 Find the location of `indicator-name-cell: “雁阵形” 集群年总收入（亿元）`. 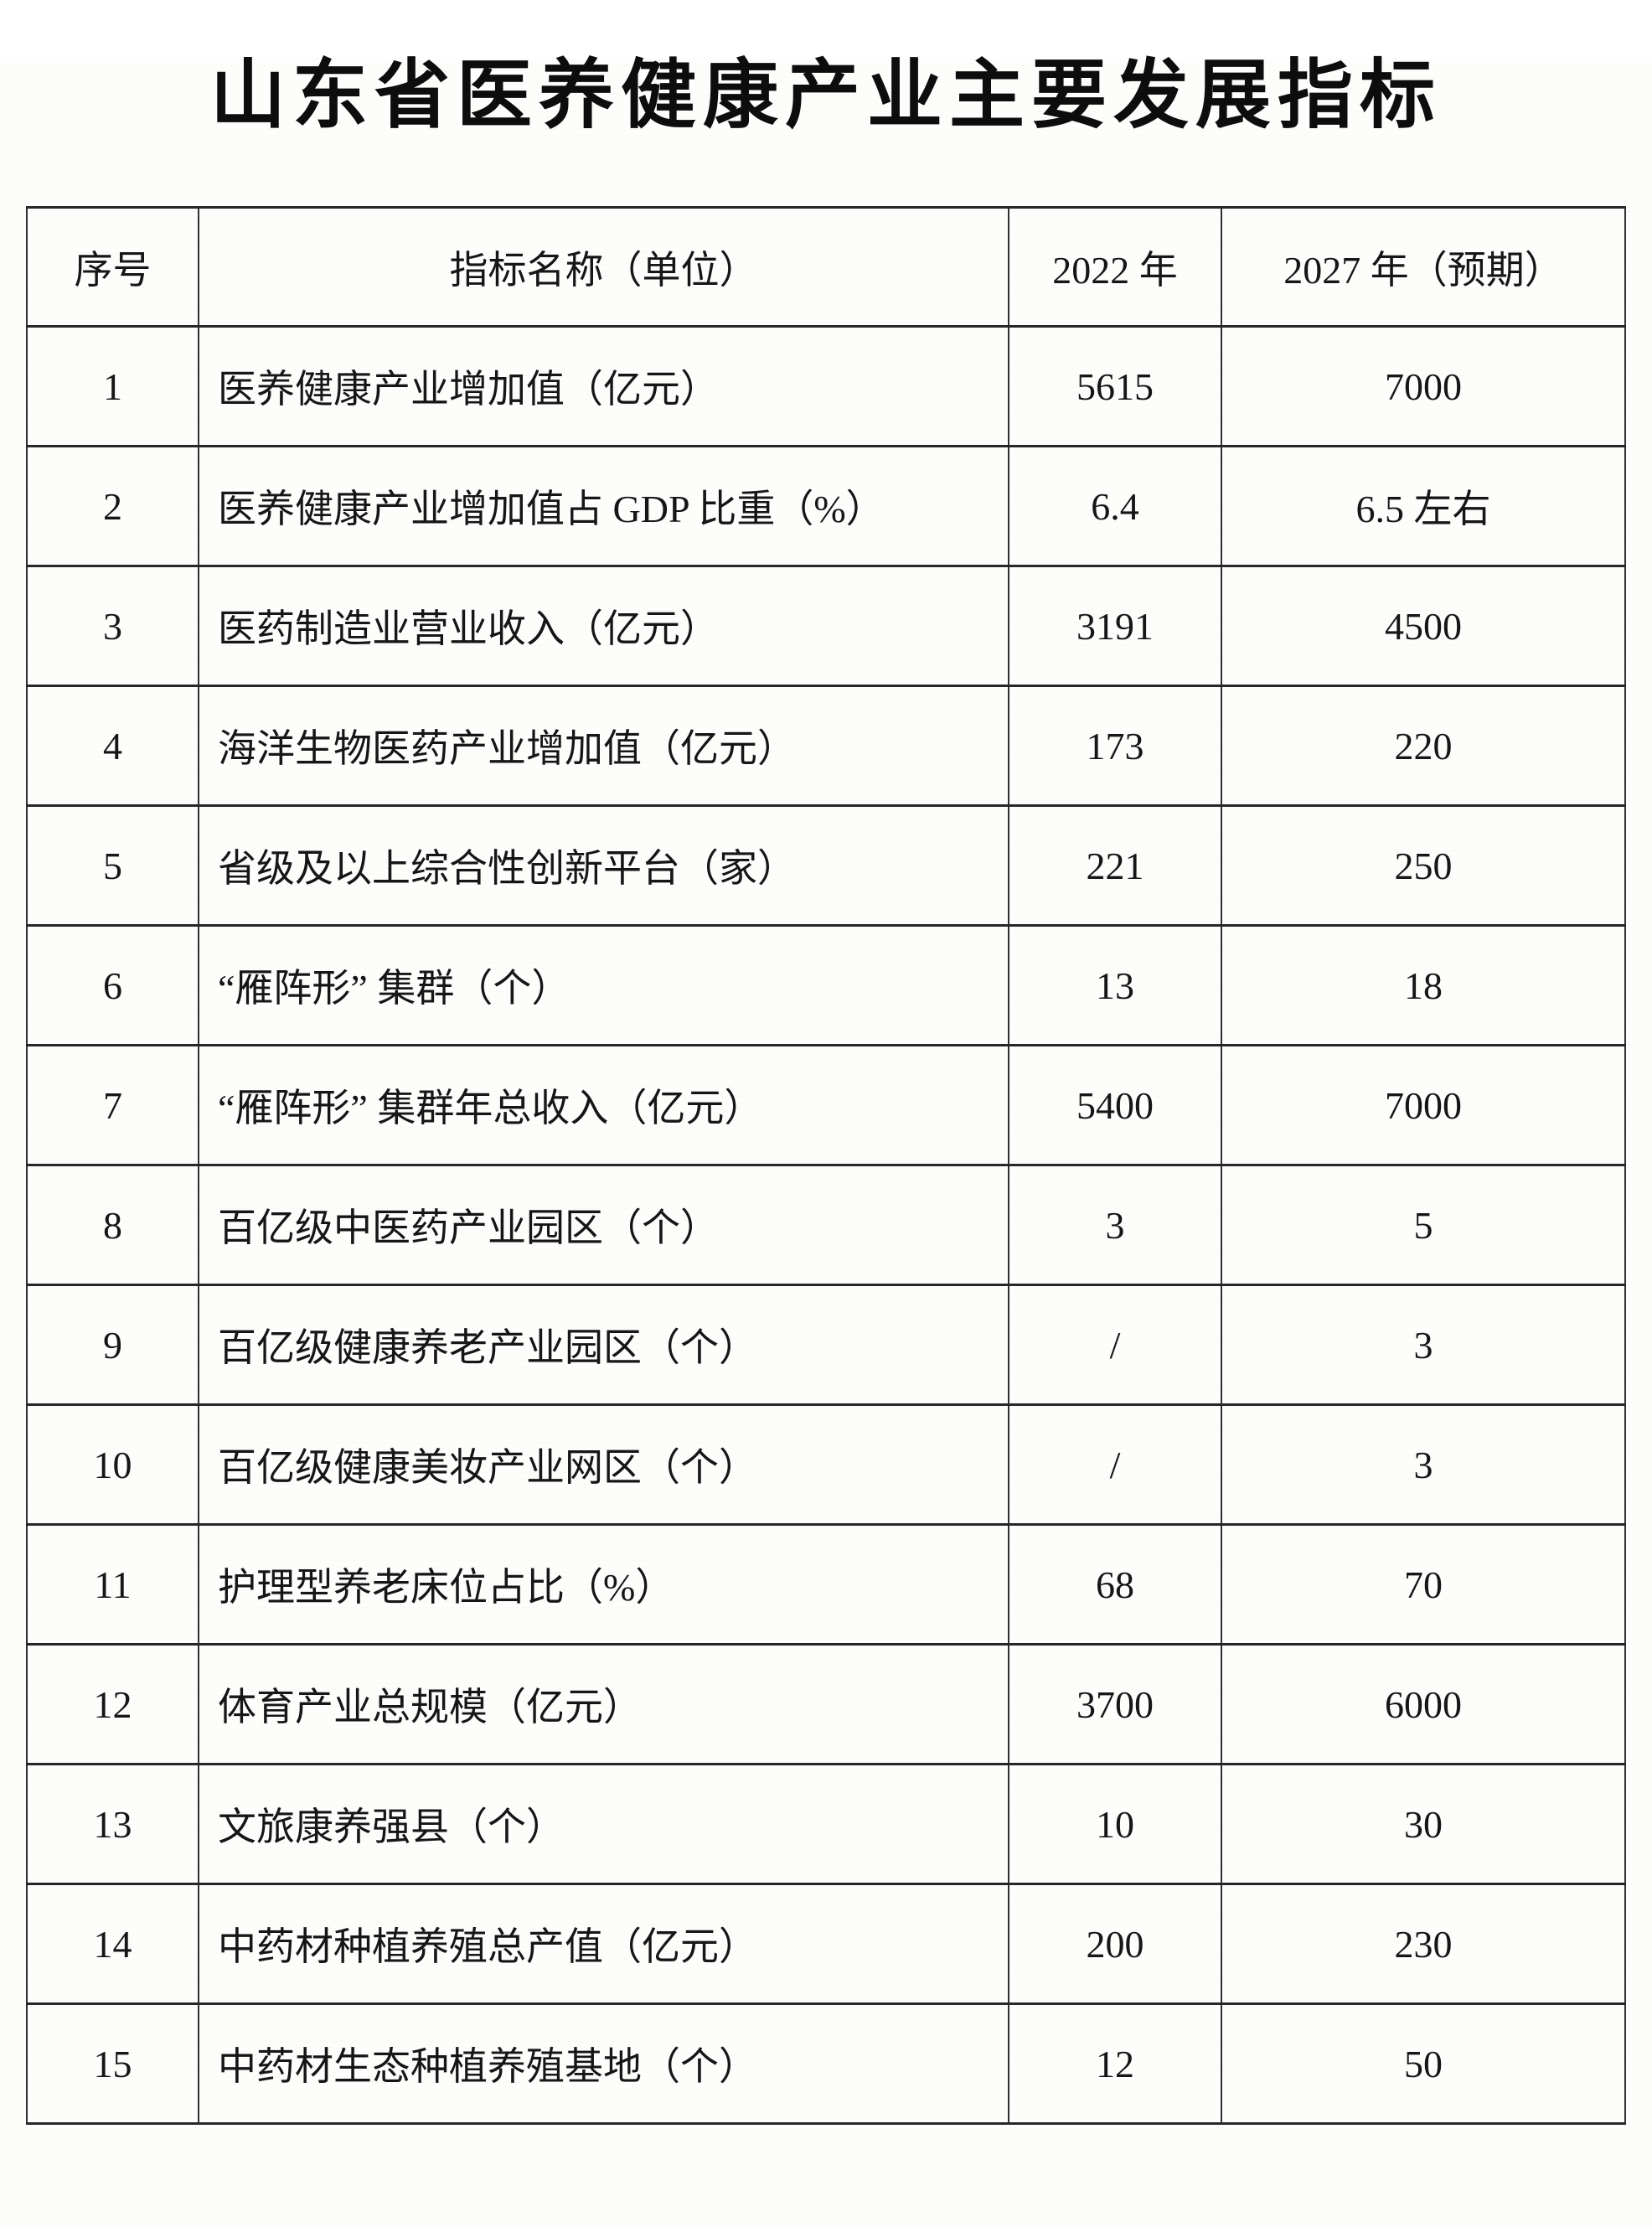

indicator-name-cell: “雁阵形” 集群年总收入（亿元） is located at coordinates (603, 1105).